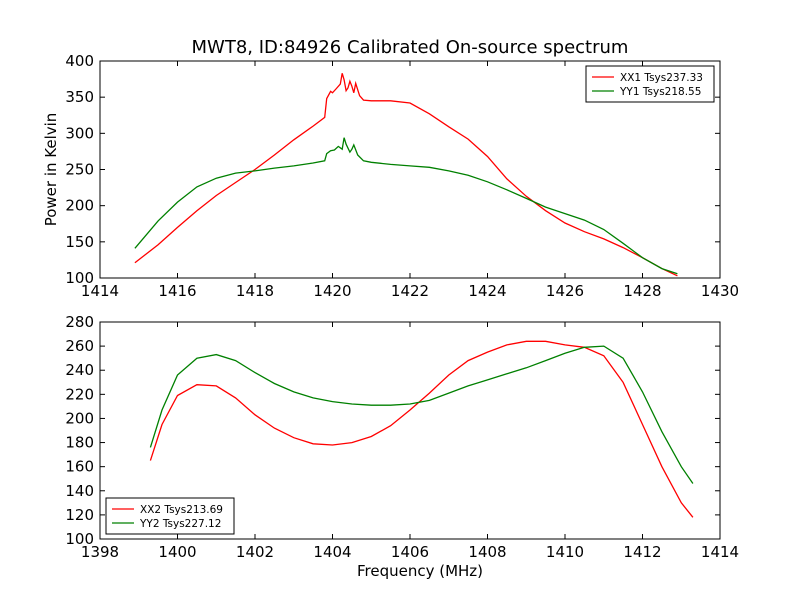 This screenshot has height=600, width=800. I want to click on y-tick-label: 140, so click(79, 491).